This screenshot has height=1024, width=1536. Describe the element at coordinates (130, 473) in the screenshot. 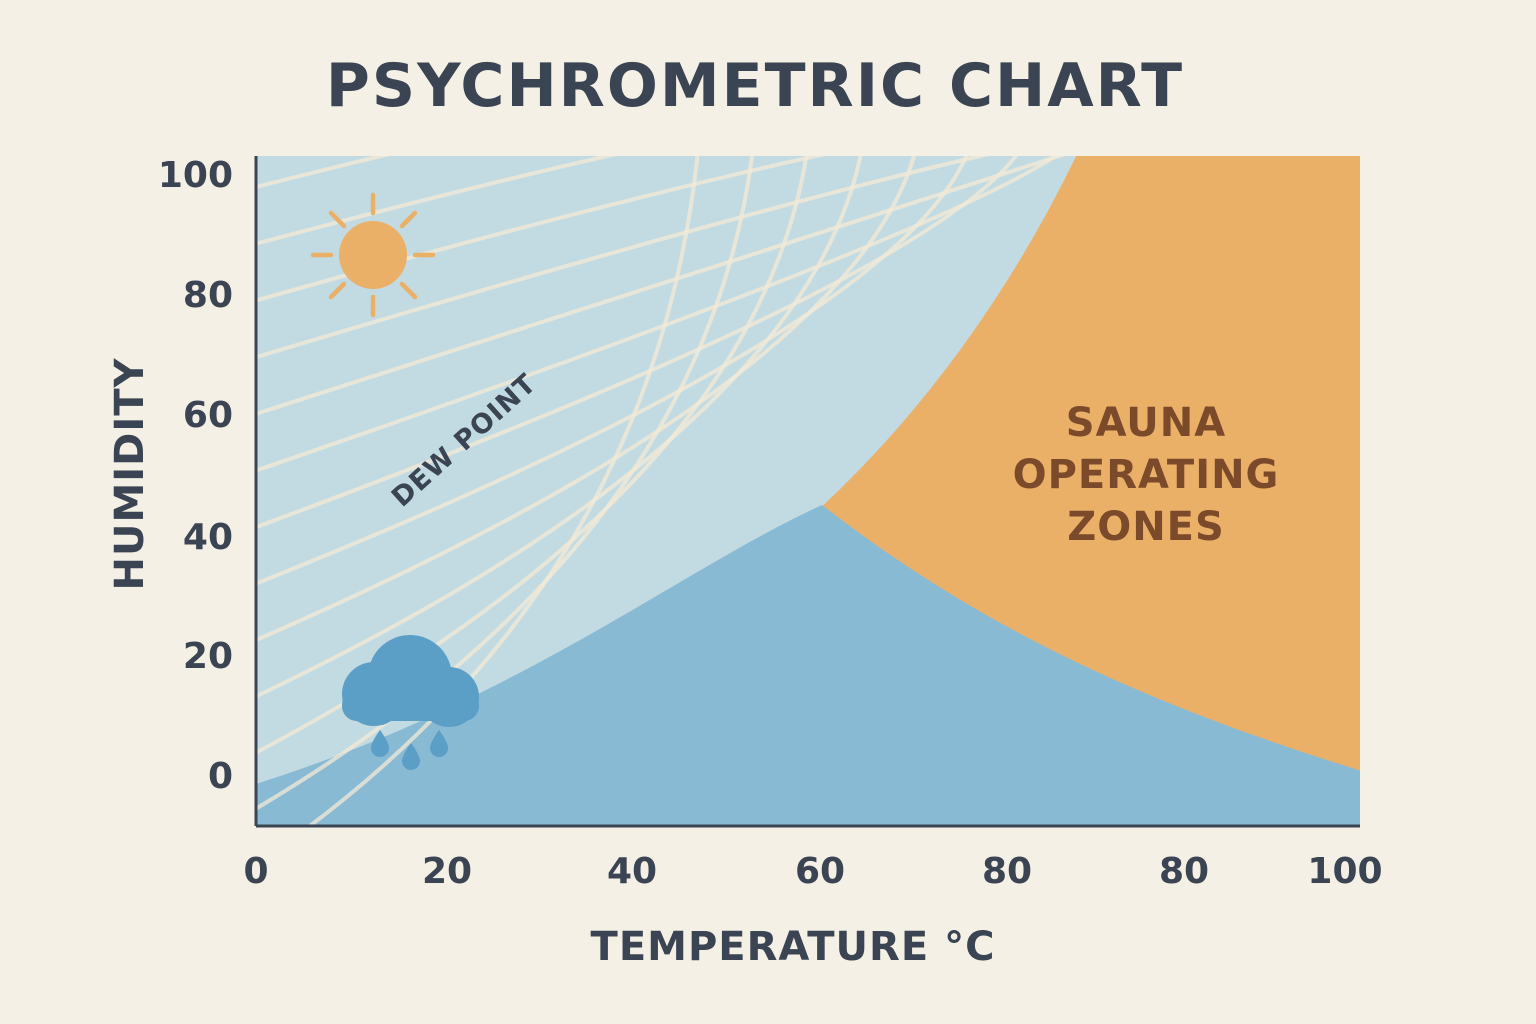

I see `y-axis-label: HUMIDITY` at that location.